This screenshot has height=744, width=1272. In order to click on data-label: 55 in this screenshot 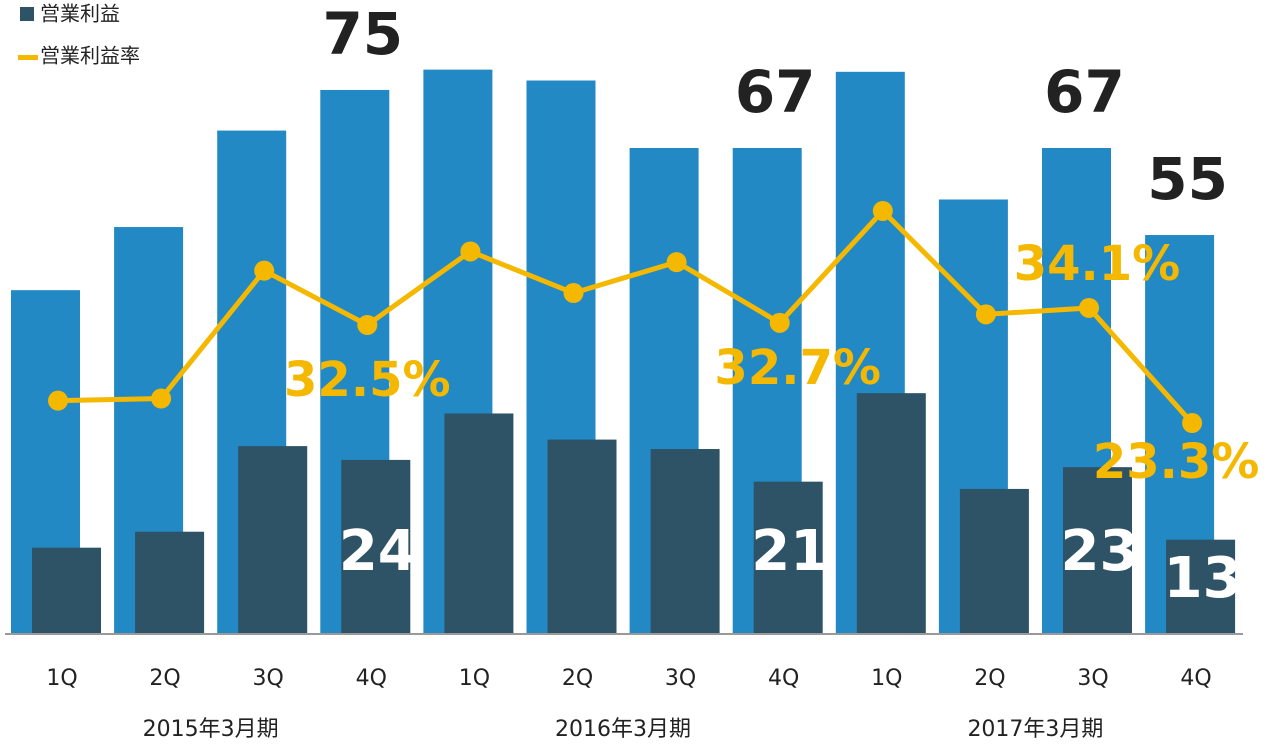, I will do `click(1187, 179)`.